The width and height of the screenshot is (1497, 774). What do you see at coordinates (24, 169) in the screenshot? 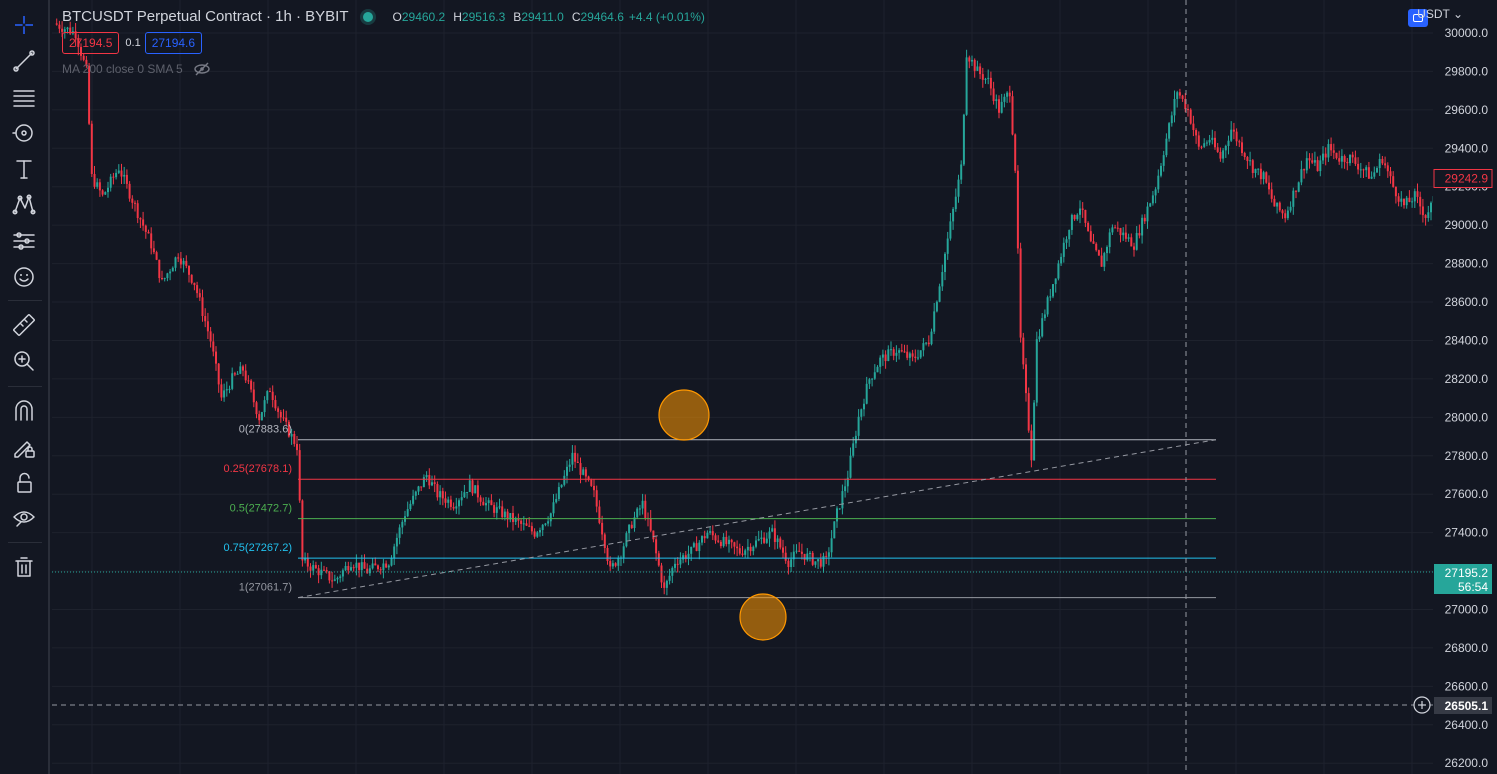
I see `text-tool` at bounding box center [24, 169].